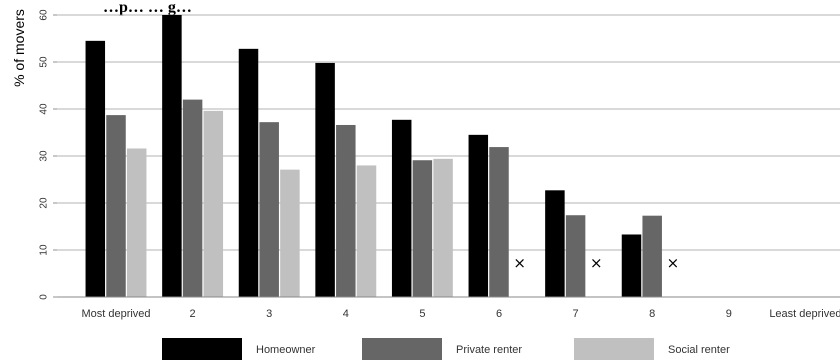  I want to click on x-tick-label: 6, so click(499, 314).